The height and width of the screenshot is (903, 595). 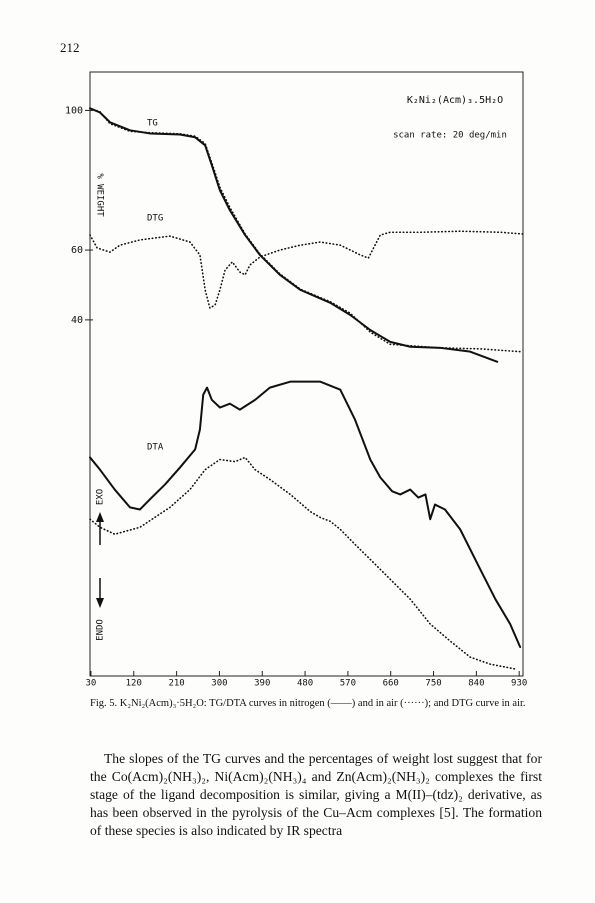 I want to click on compound-label: K₂Ni₂(Acm)₃.5H₂O, so click(x=455, y=100).